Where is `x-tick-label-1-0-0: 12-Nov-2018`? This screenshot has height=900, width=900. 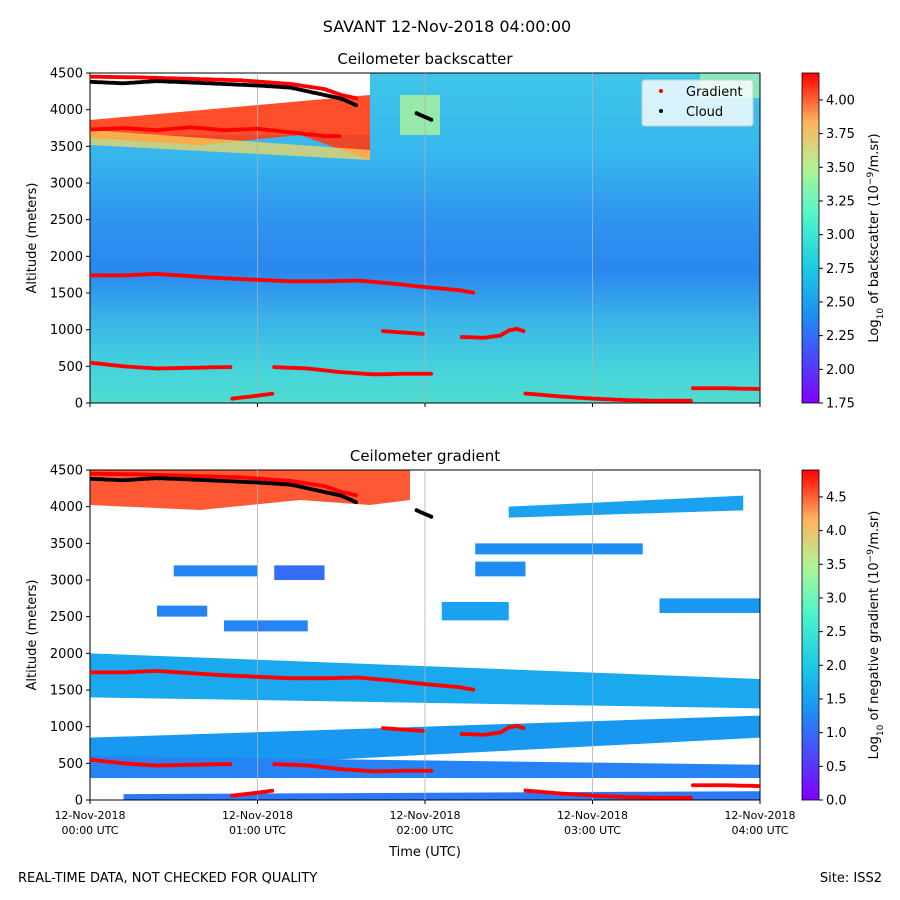
x-tick-label-1-0-0: 12-Nov-2018 is located at coordinates (89, 815).